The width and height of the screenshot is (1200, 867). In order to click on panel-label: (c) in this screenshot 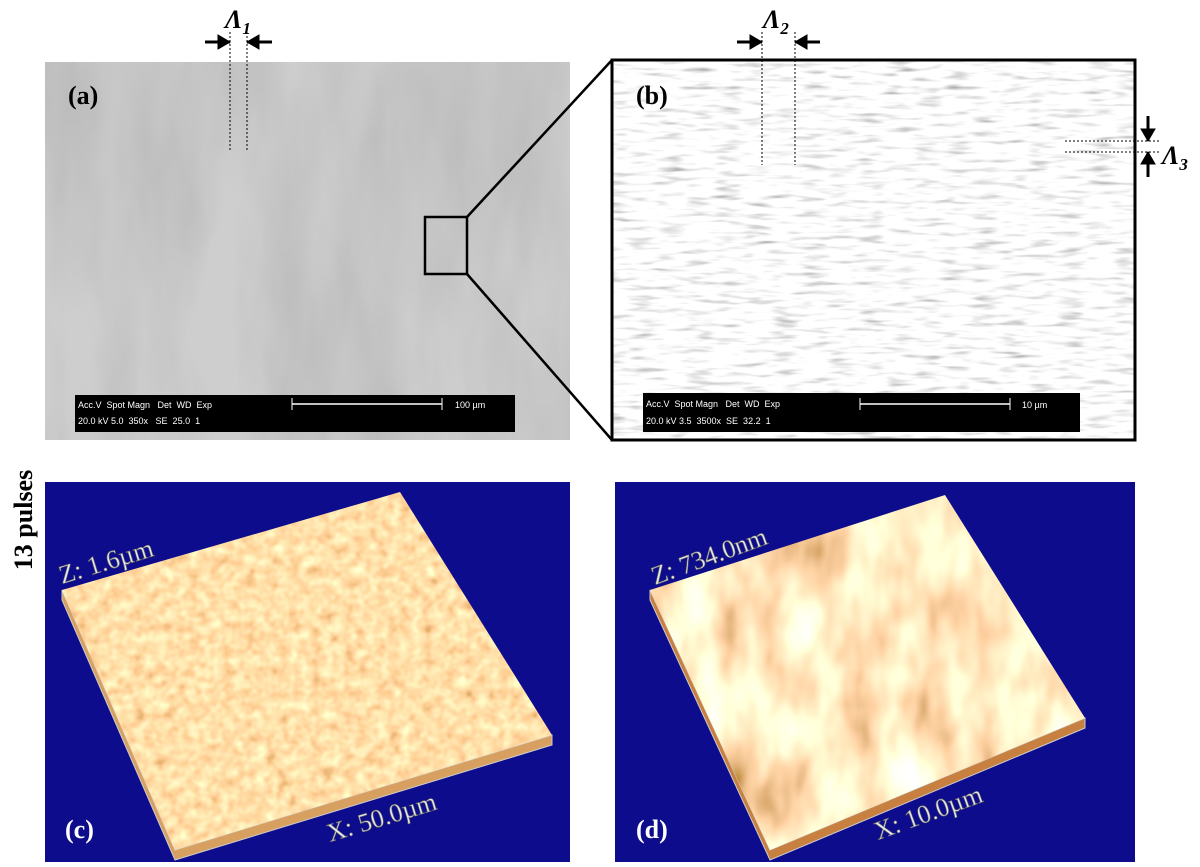, I will do `click(79, 829)`.